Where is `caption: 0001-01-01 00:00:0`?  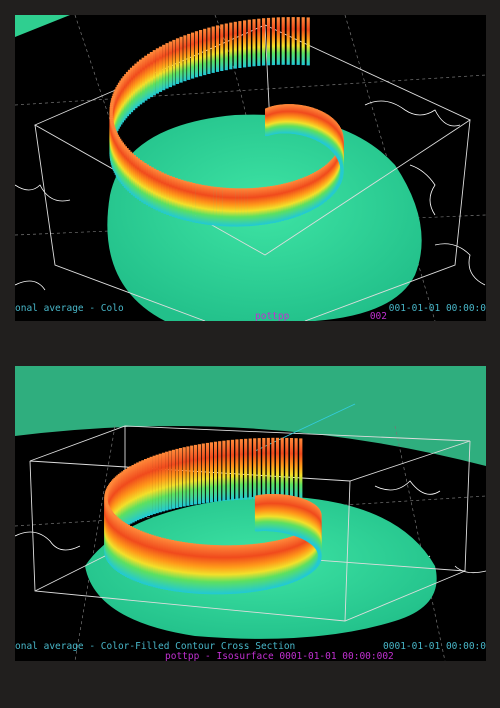
caption: 0001-01-01 00:00:0 is located at coordinates (434, 646).